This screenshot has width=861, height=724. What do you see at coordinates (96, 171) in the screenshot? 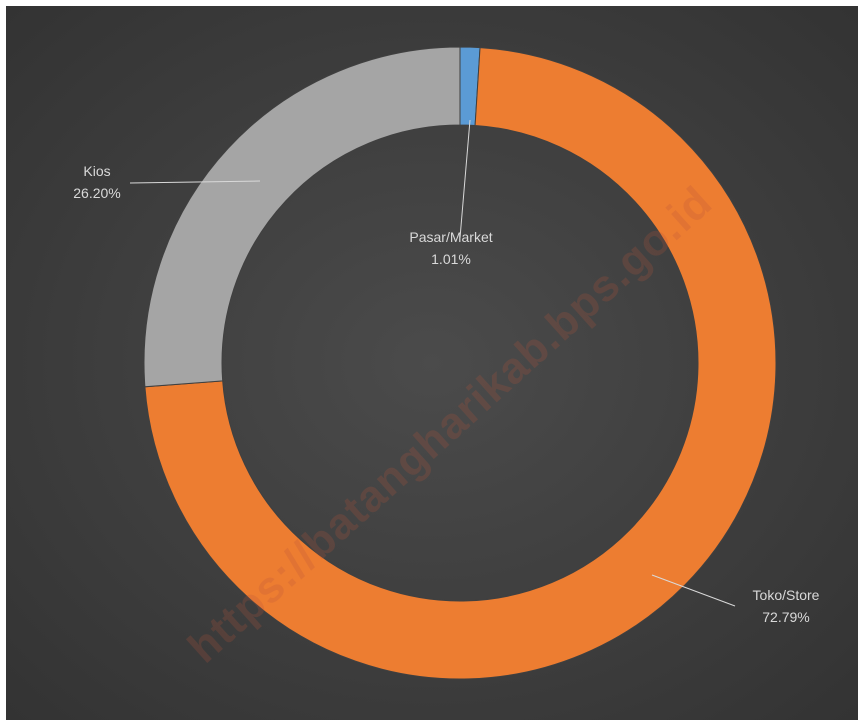
I see `slice-category-label: Kios` at bounding box center [96, 171].